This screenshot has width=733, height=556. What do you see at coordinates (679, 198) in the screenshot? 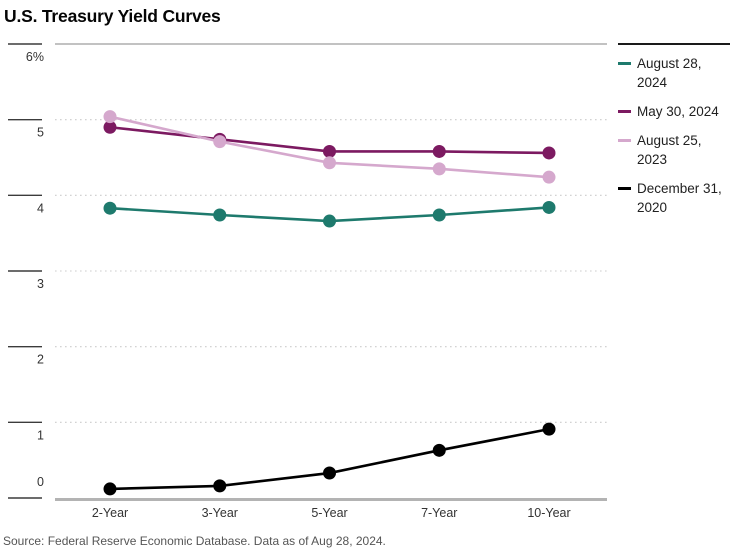
I see `legend-label: December 31, 2020` at bounding box center [679, 198].